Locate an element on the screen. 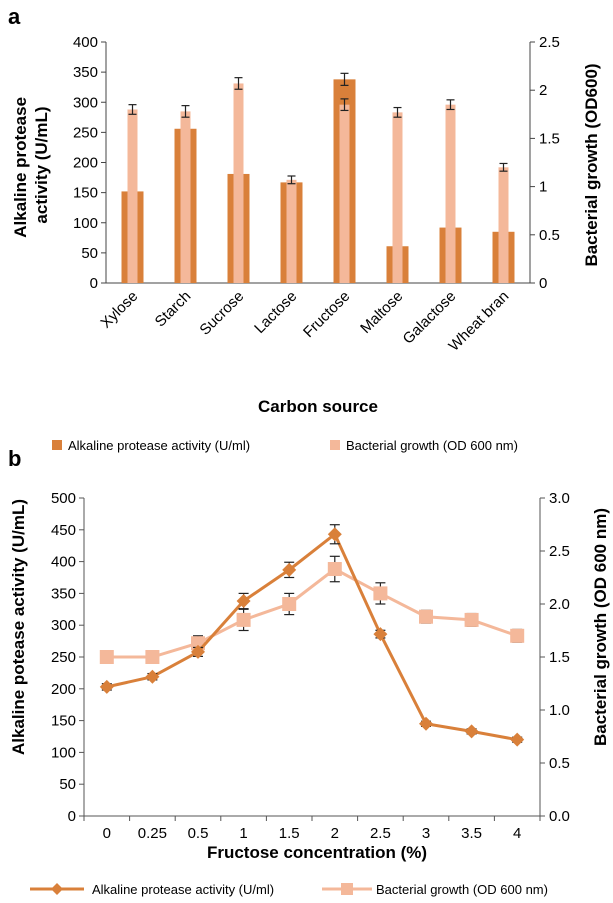  panel-b-x-tick-label: 2 is located at coordinates (335, 833).